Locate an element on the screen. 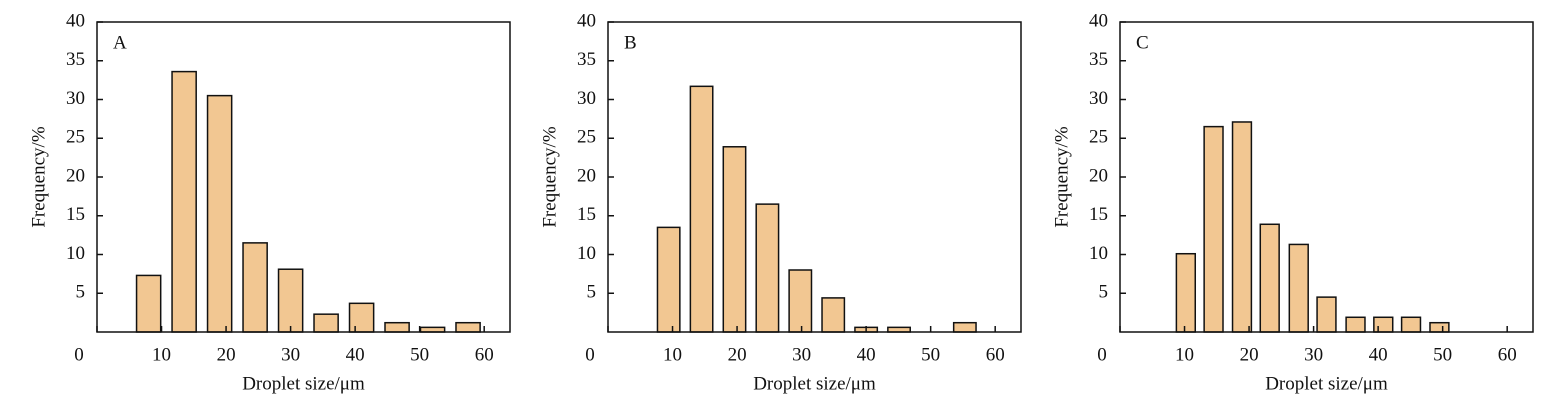 The width and height of the screenshot is (1565, 410). panel-label: B is located at coordinates (630, 42).